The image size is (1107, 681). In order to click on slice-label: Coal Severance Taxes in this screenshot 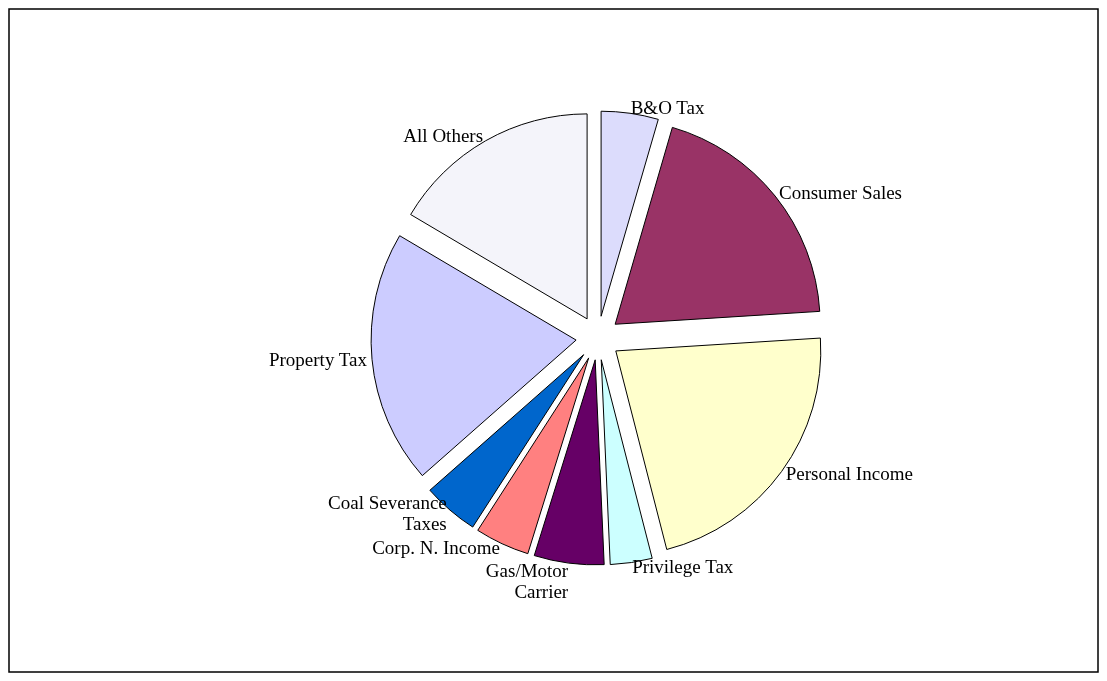, I will do `click(387, 513)`.